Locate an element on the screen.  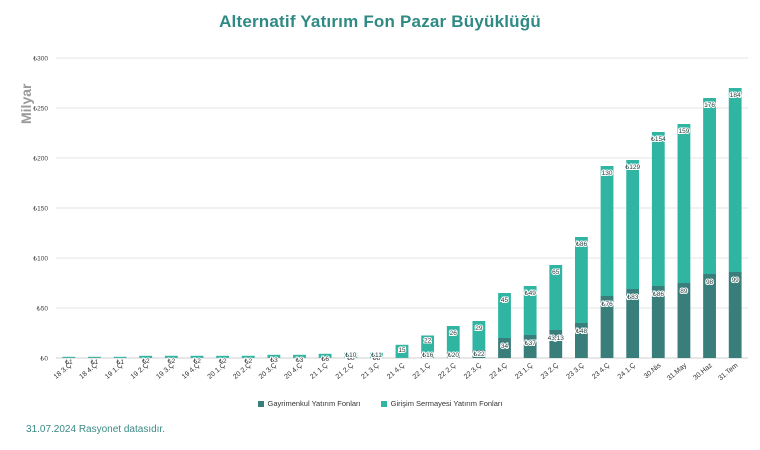
data-label-gayrimenkul: 89 is located at coordinates (684, 291).